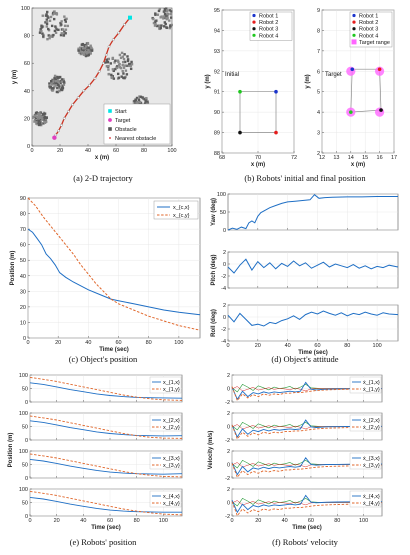 Image resolution: width=410 pixels, height=555 pixels. I want to click on chart-f-4-xtick-label: 100, so click(363, 521).